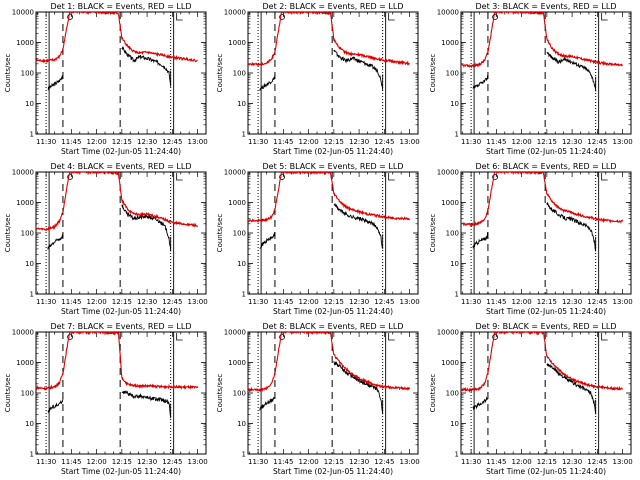  I want to click on panel-title: Det 2: BLACK = Events, RED = LLD, so click(333, 6).